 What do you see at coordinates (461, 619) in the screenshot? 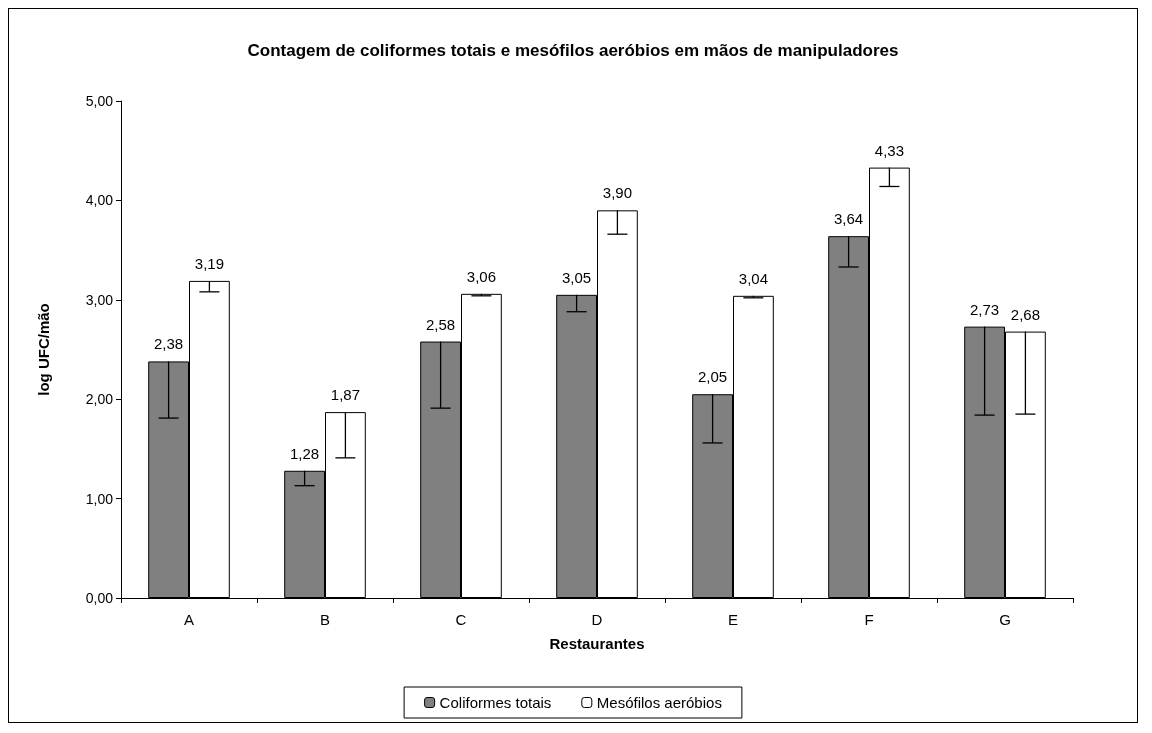
I see `x-tick-label: C` at bounding box center [461, 619].